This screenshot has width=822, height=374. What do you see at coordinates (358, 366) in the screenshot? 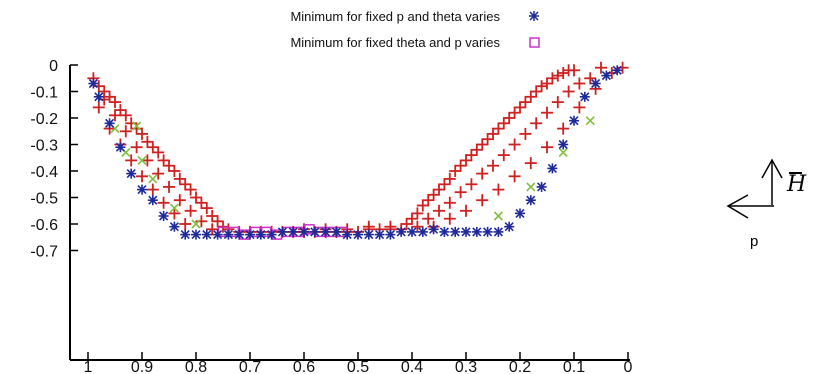
I see `x-tick-label: 0.5` at bounding box center [358, 366].